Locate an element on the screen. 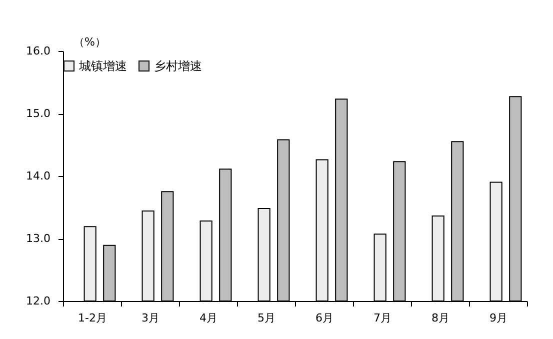 This screenshot has height=339, width=553. y-tick-label: 13.0 is located at coordinates (38, 238).